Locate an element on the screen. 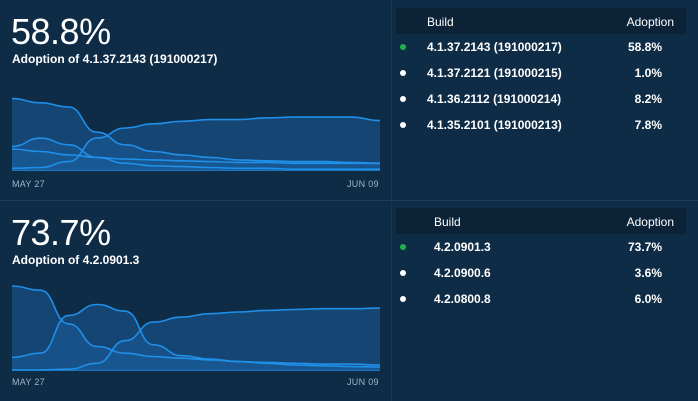 The image size is (698, 401). panel-separator is located at coordinates (349, 200).